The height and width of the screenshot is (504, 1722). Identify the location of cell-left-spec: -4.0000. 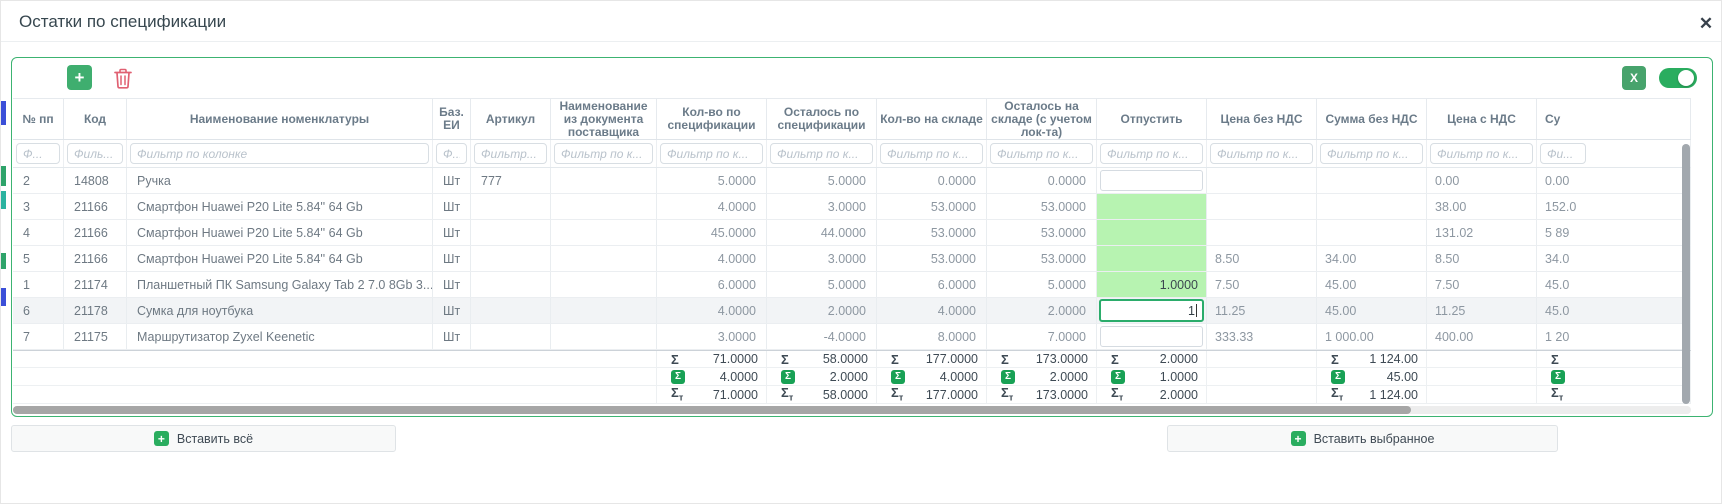
(822, 336).